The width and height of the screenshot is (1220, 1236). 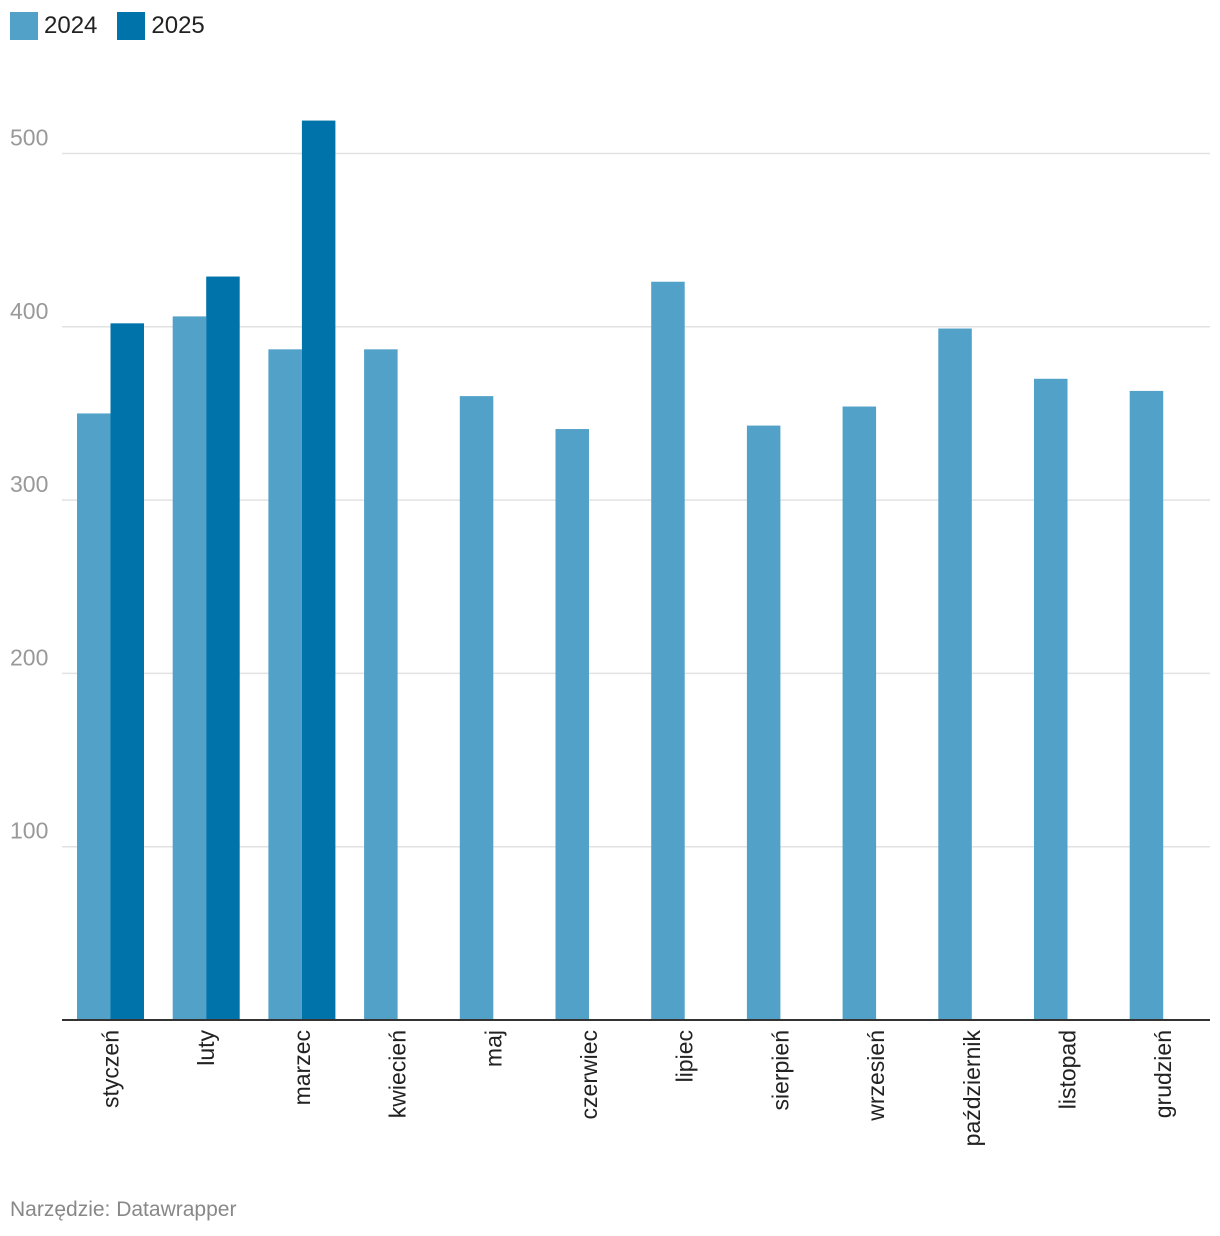 I want to click on x-tick-label-4: kwiecień, so click(x=398, y=1074).